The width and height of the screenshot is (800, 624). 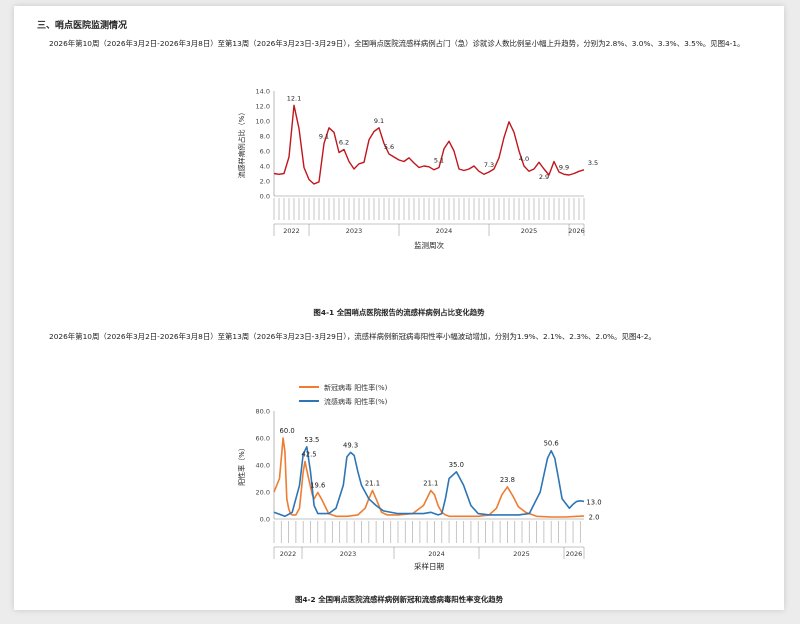 What do you see at coordinates (564, 167) in the screenshot?
I see `data-label: 9.9` at bounding box center [564, 167].